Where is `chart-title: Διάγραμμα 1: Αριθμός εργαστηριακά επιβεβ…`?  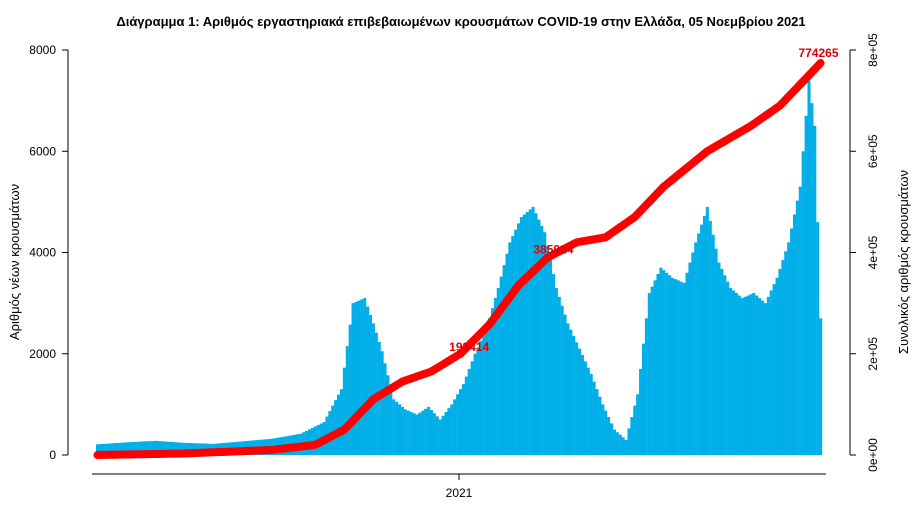 chart-title: Διάγραμμα 1: Αριθμός εργαστηριακά επιβεβ… is located at coordinates (460, 21).